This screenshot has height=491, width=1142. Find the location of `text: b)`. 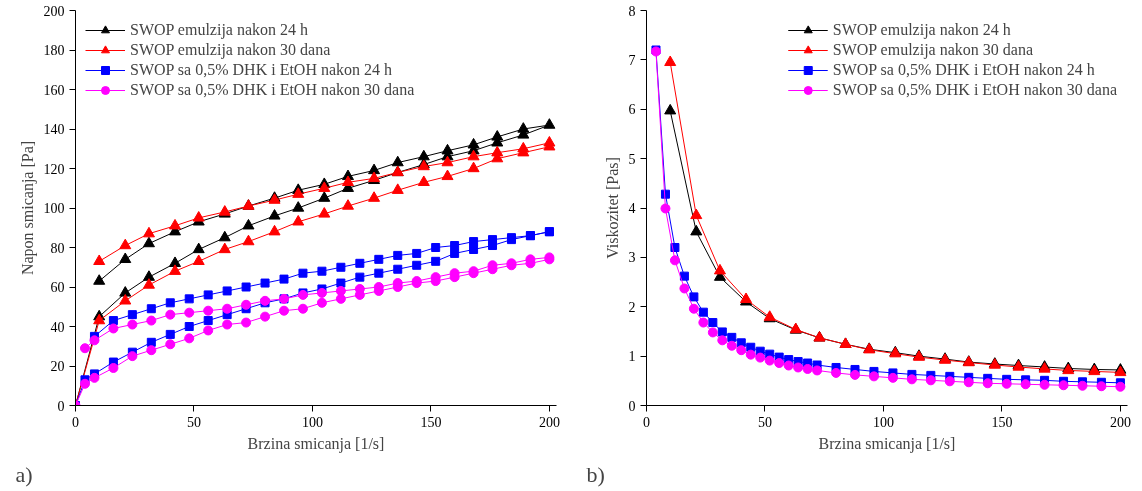

text: b) is located at coordinates (595, 474).